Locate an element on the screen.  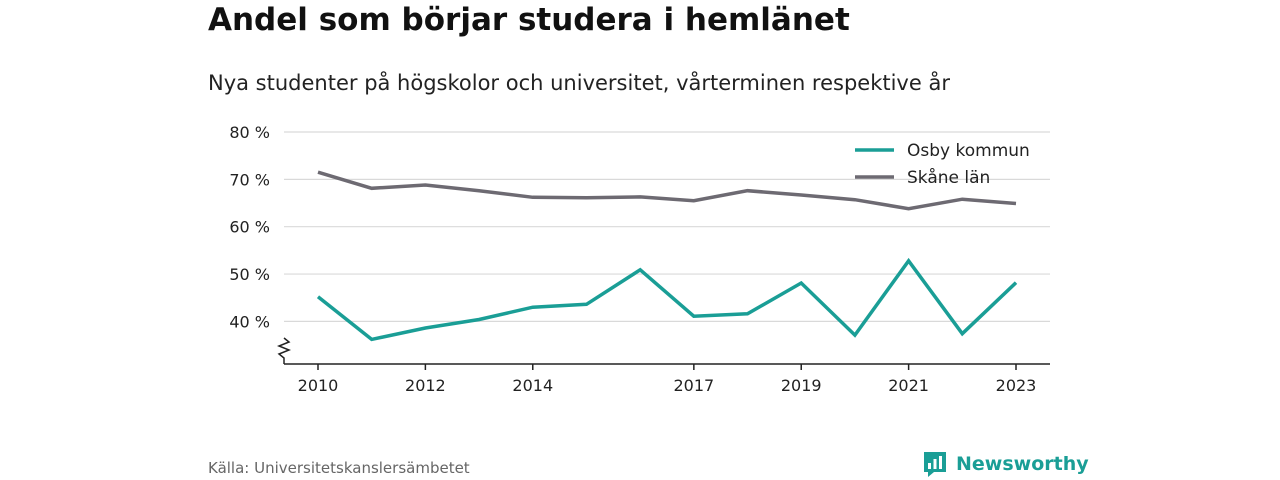
legend-label: Skåne län is located at coordinates (948, 177).